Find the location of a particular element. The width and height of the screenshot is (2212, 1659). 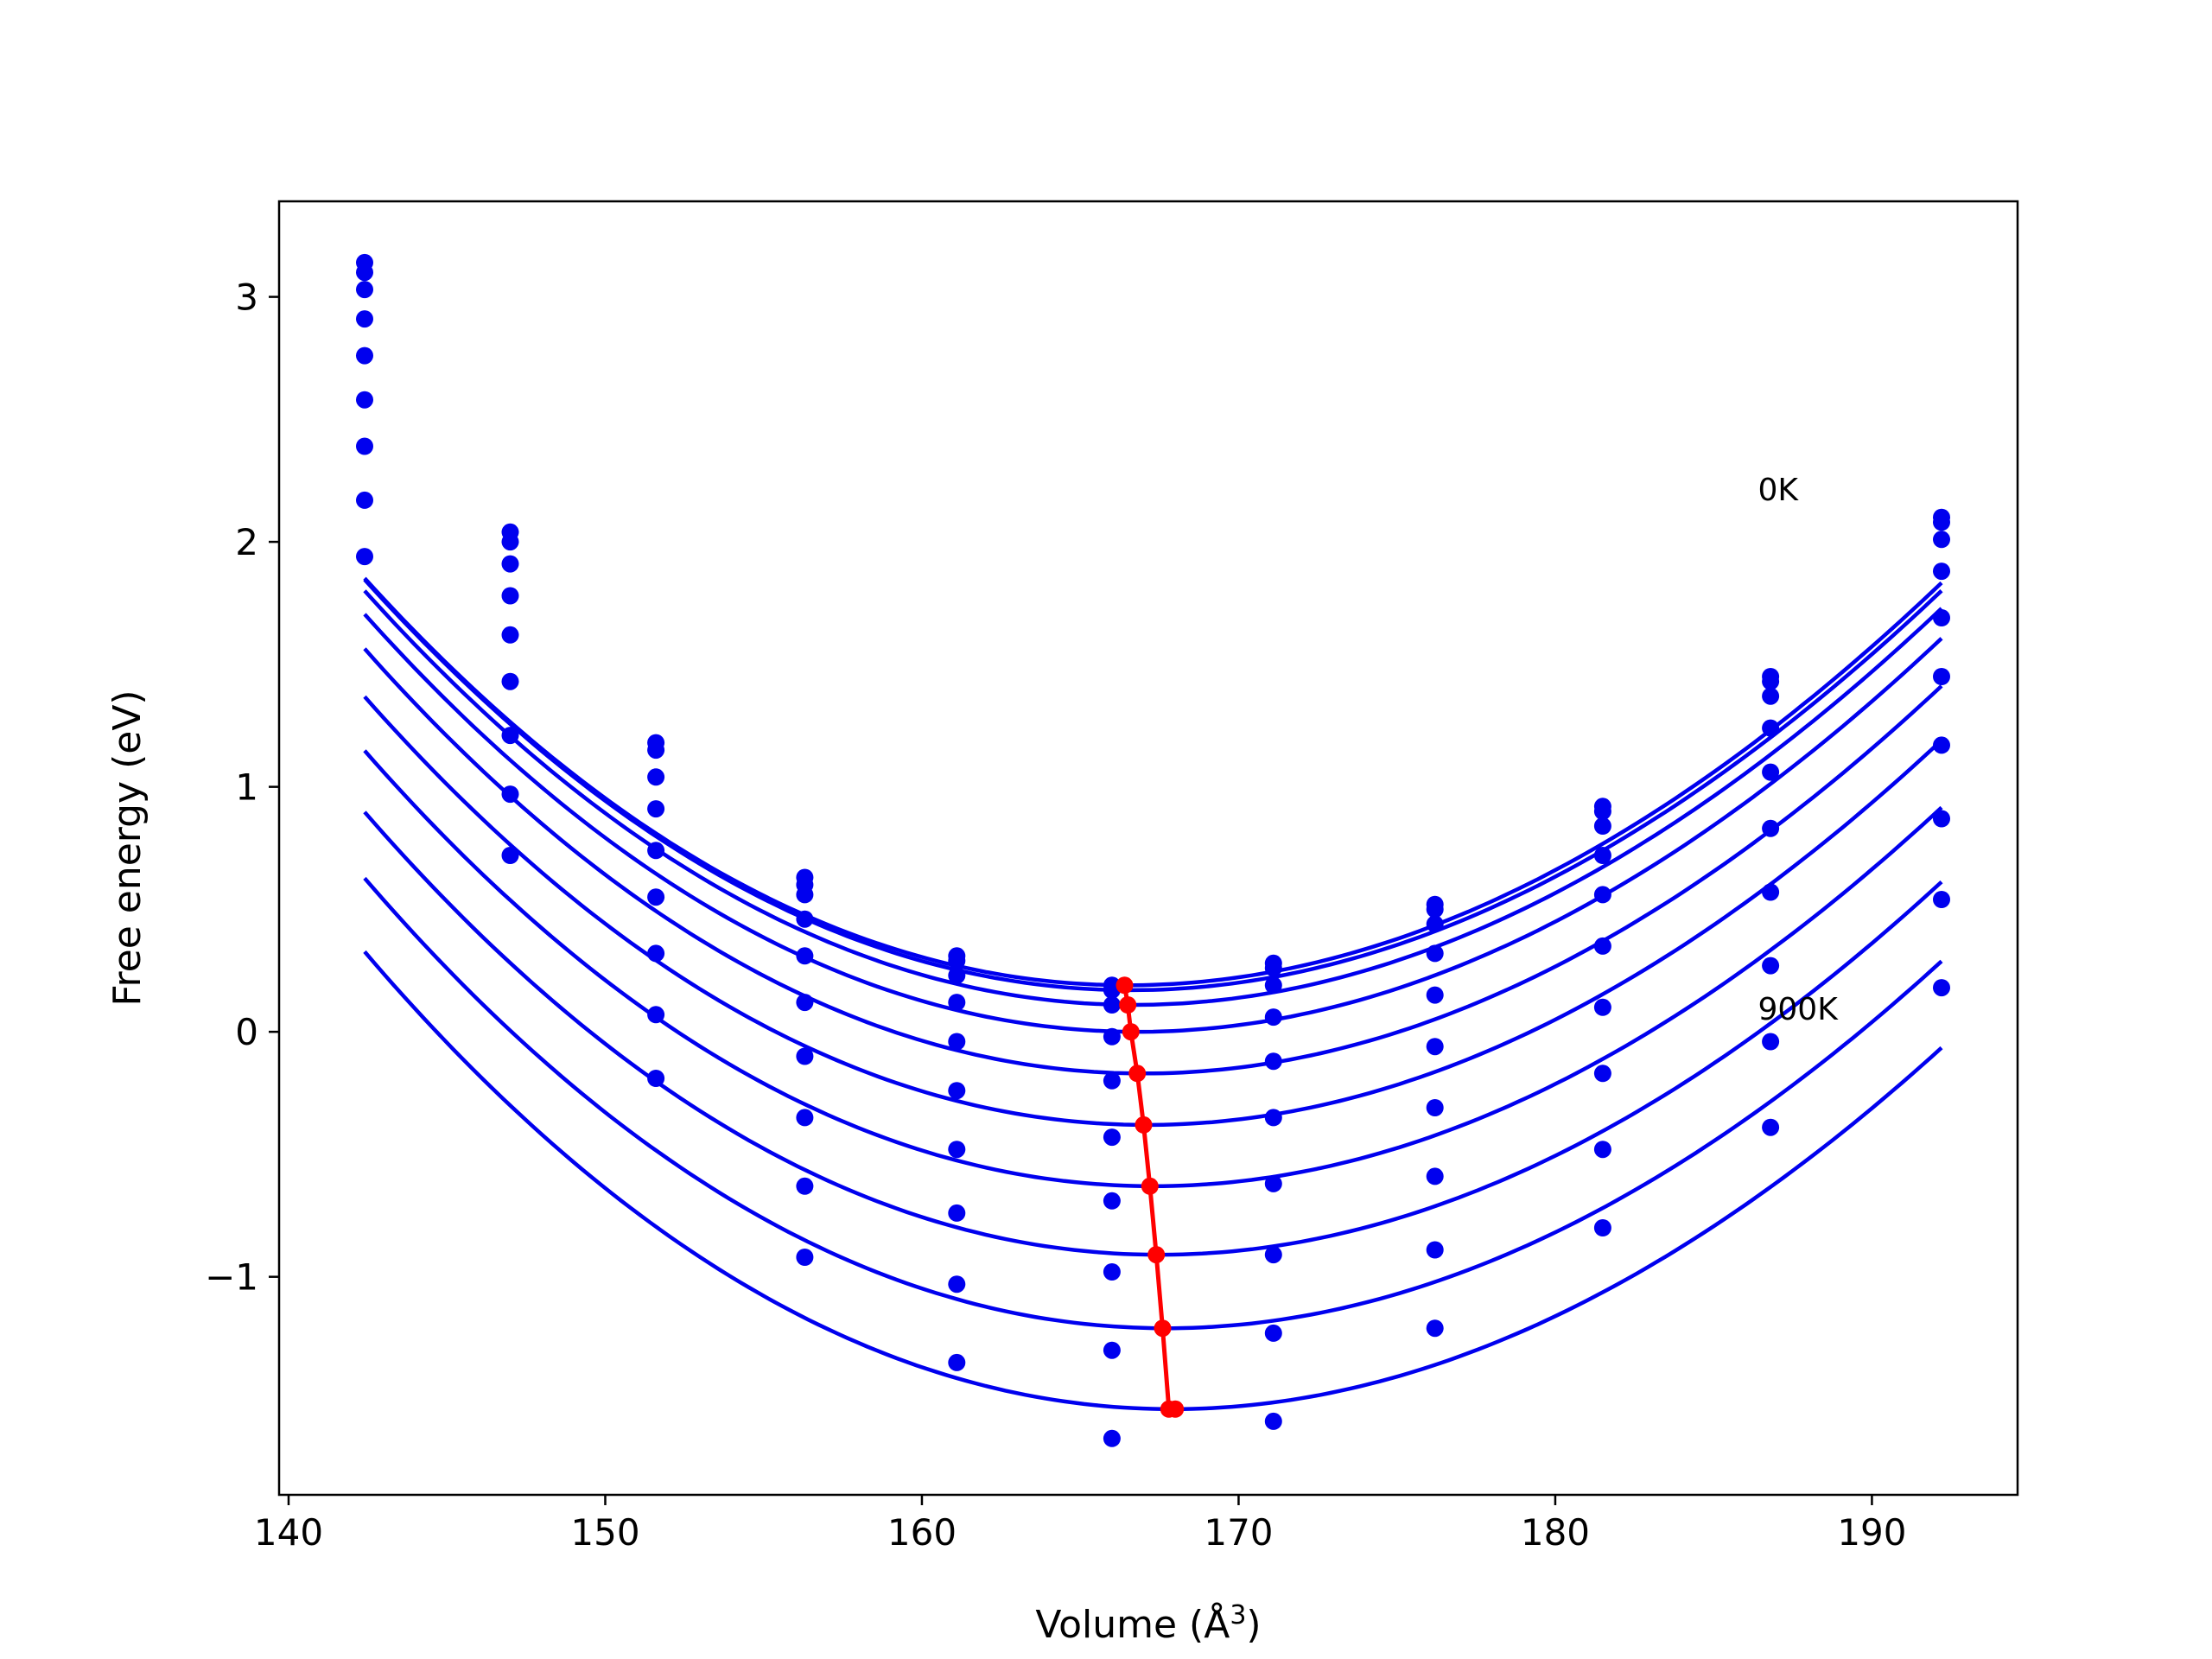

x-tick-label-150: 150 is located at coordinates (604, 1532).